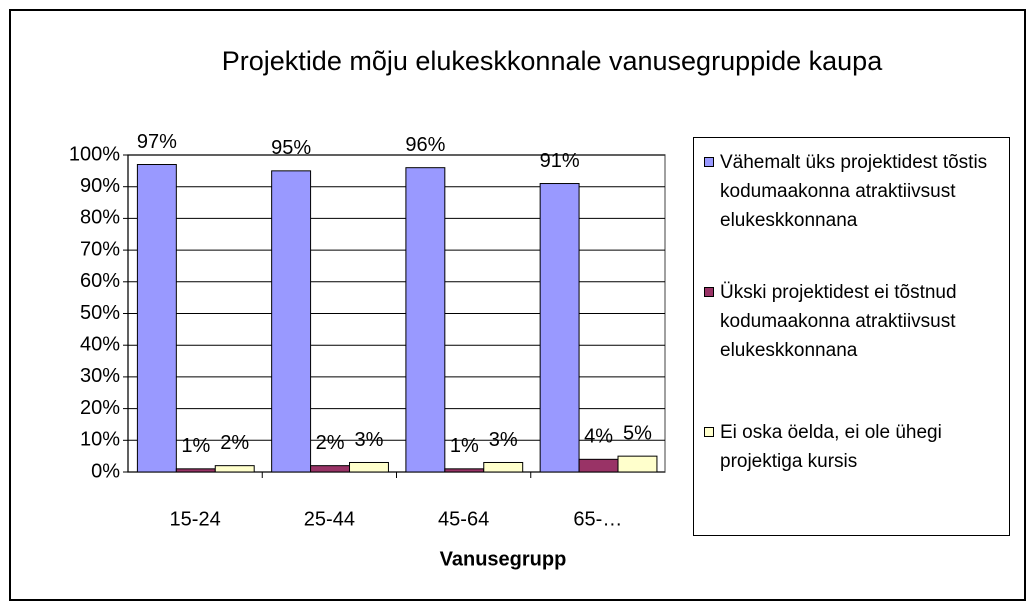  What do you see at coordinates (598, 437) in the screenshot?
I see `value-label: 4%` at bounding box center [598, 437].